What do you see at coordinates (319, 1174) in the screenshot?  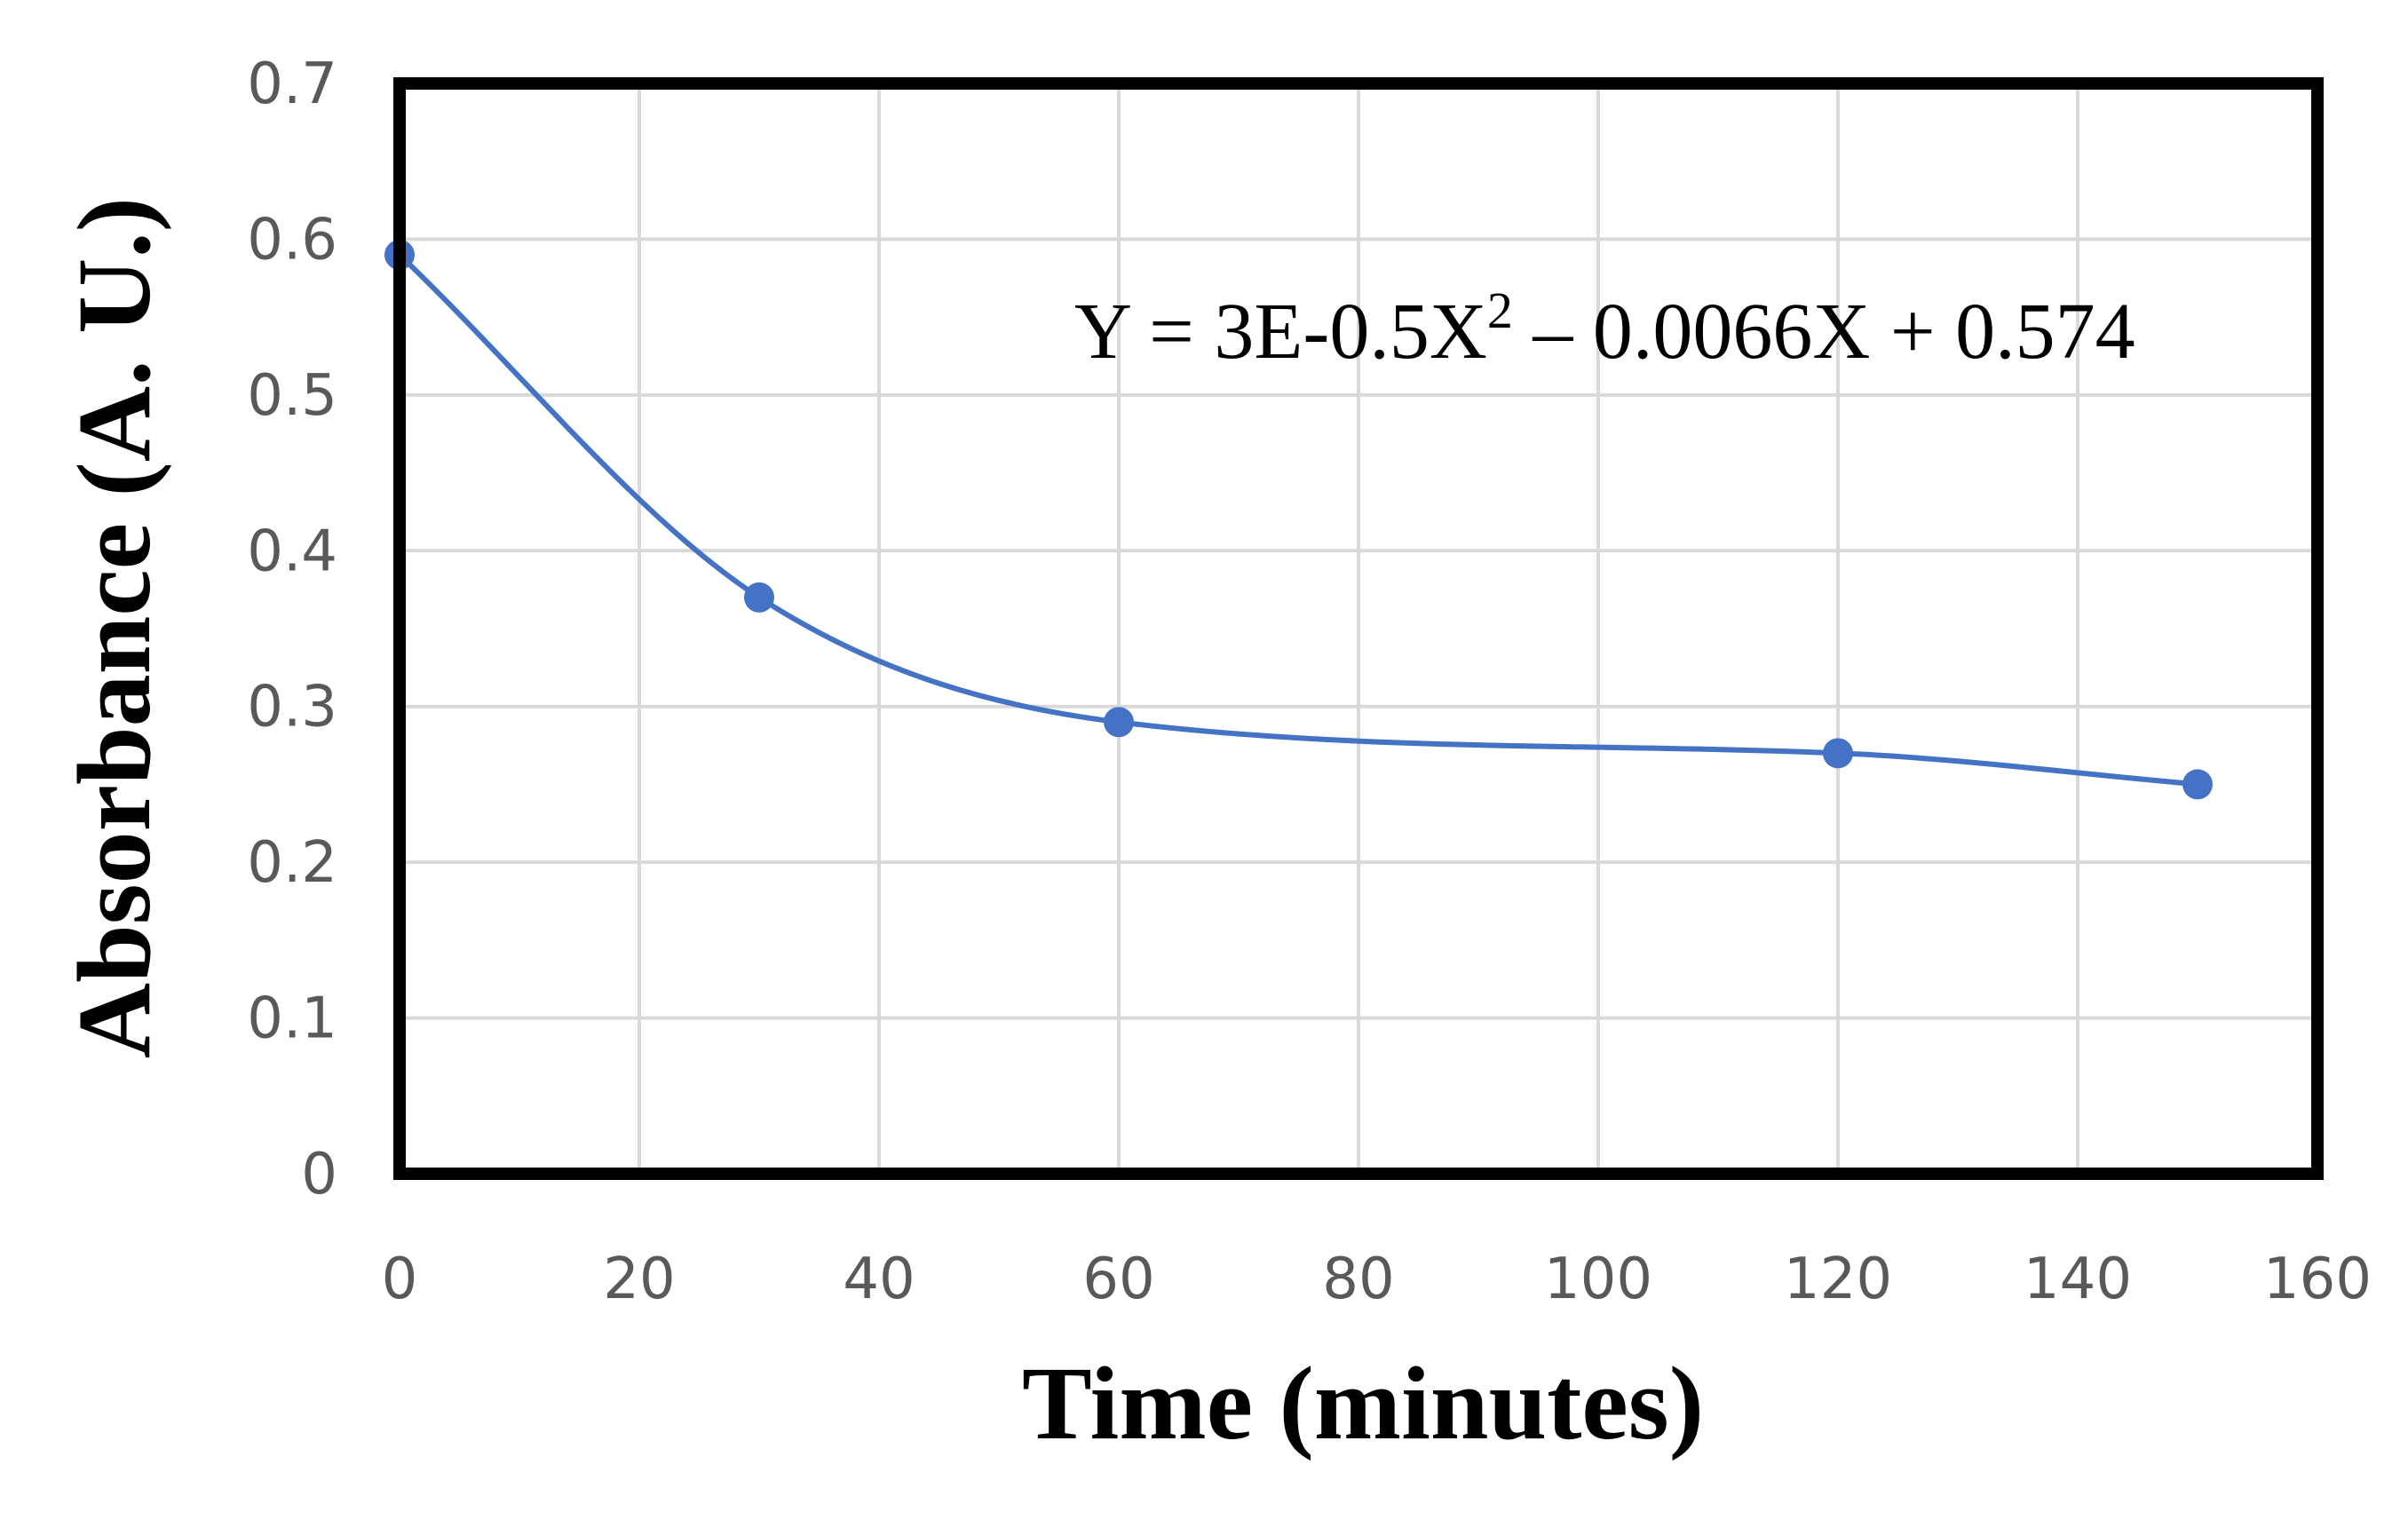 I see `y-tick-label: 0` at bounding box center [319, 1174].